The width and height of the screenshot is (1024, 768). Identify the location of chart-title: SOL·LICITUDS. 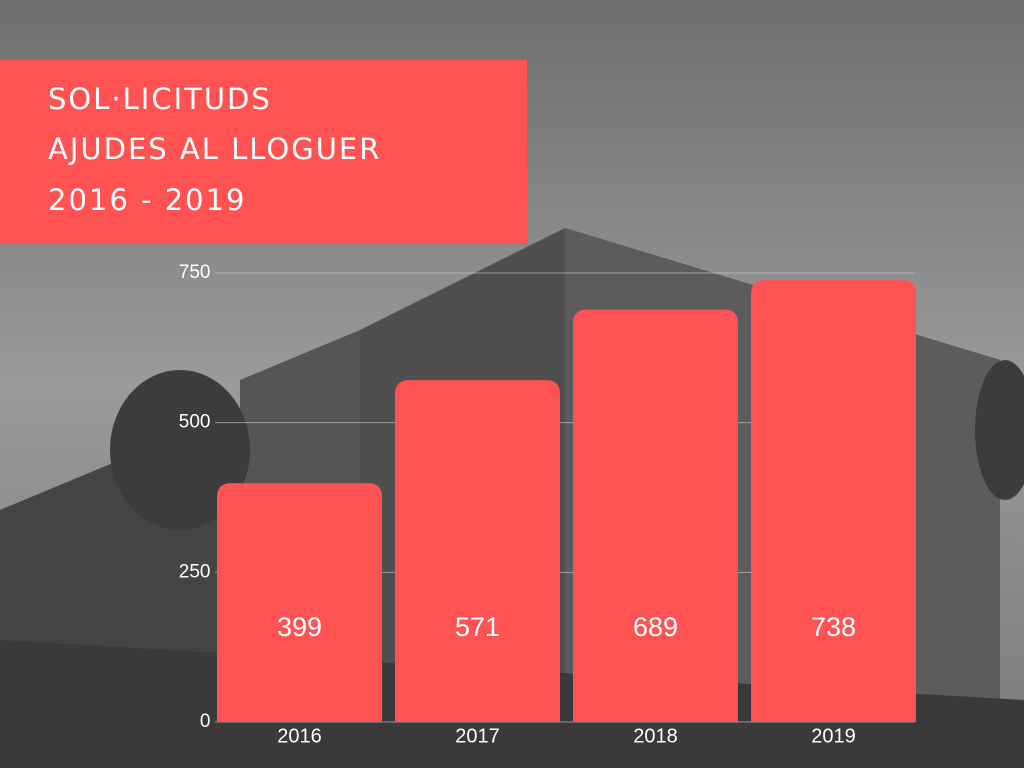
(160, 99).